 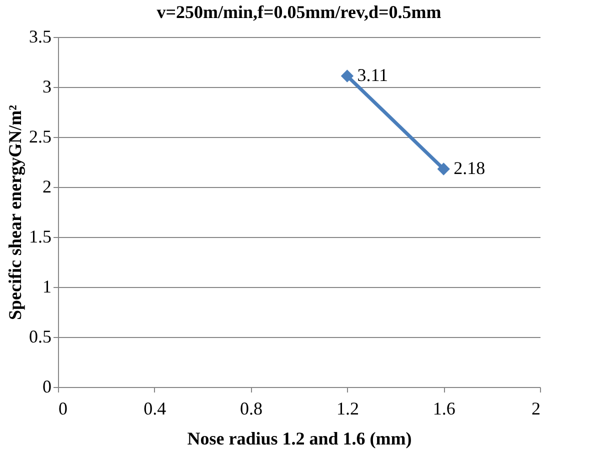 I want to click on x-axis-title: Nose radius 1.2 and 1.6 (mm), so click(x=299, y=438).